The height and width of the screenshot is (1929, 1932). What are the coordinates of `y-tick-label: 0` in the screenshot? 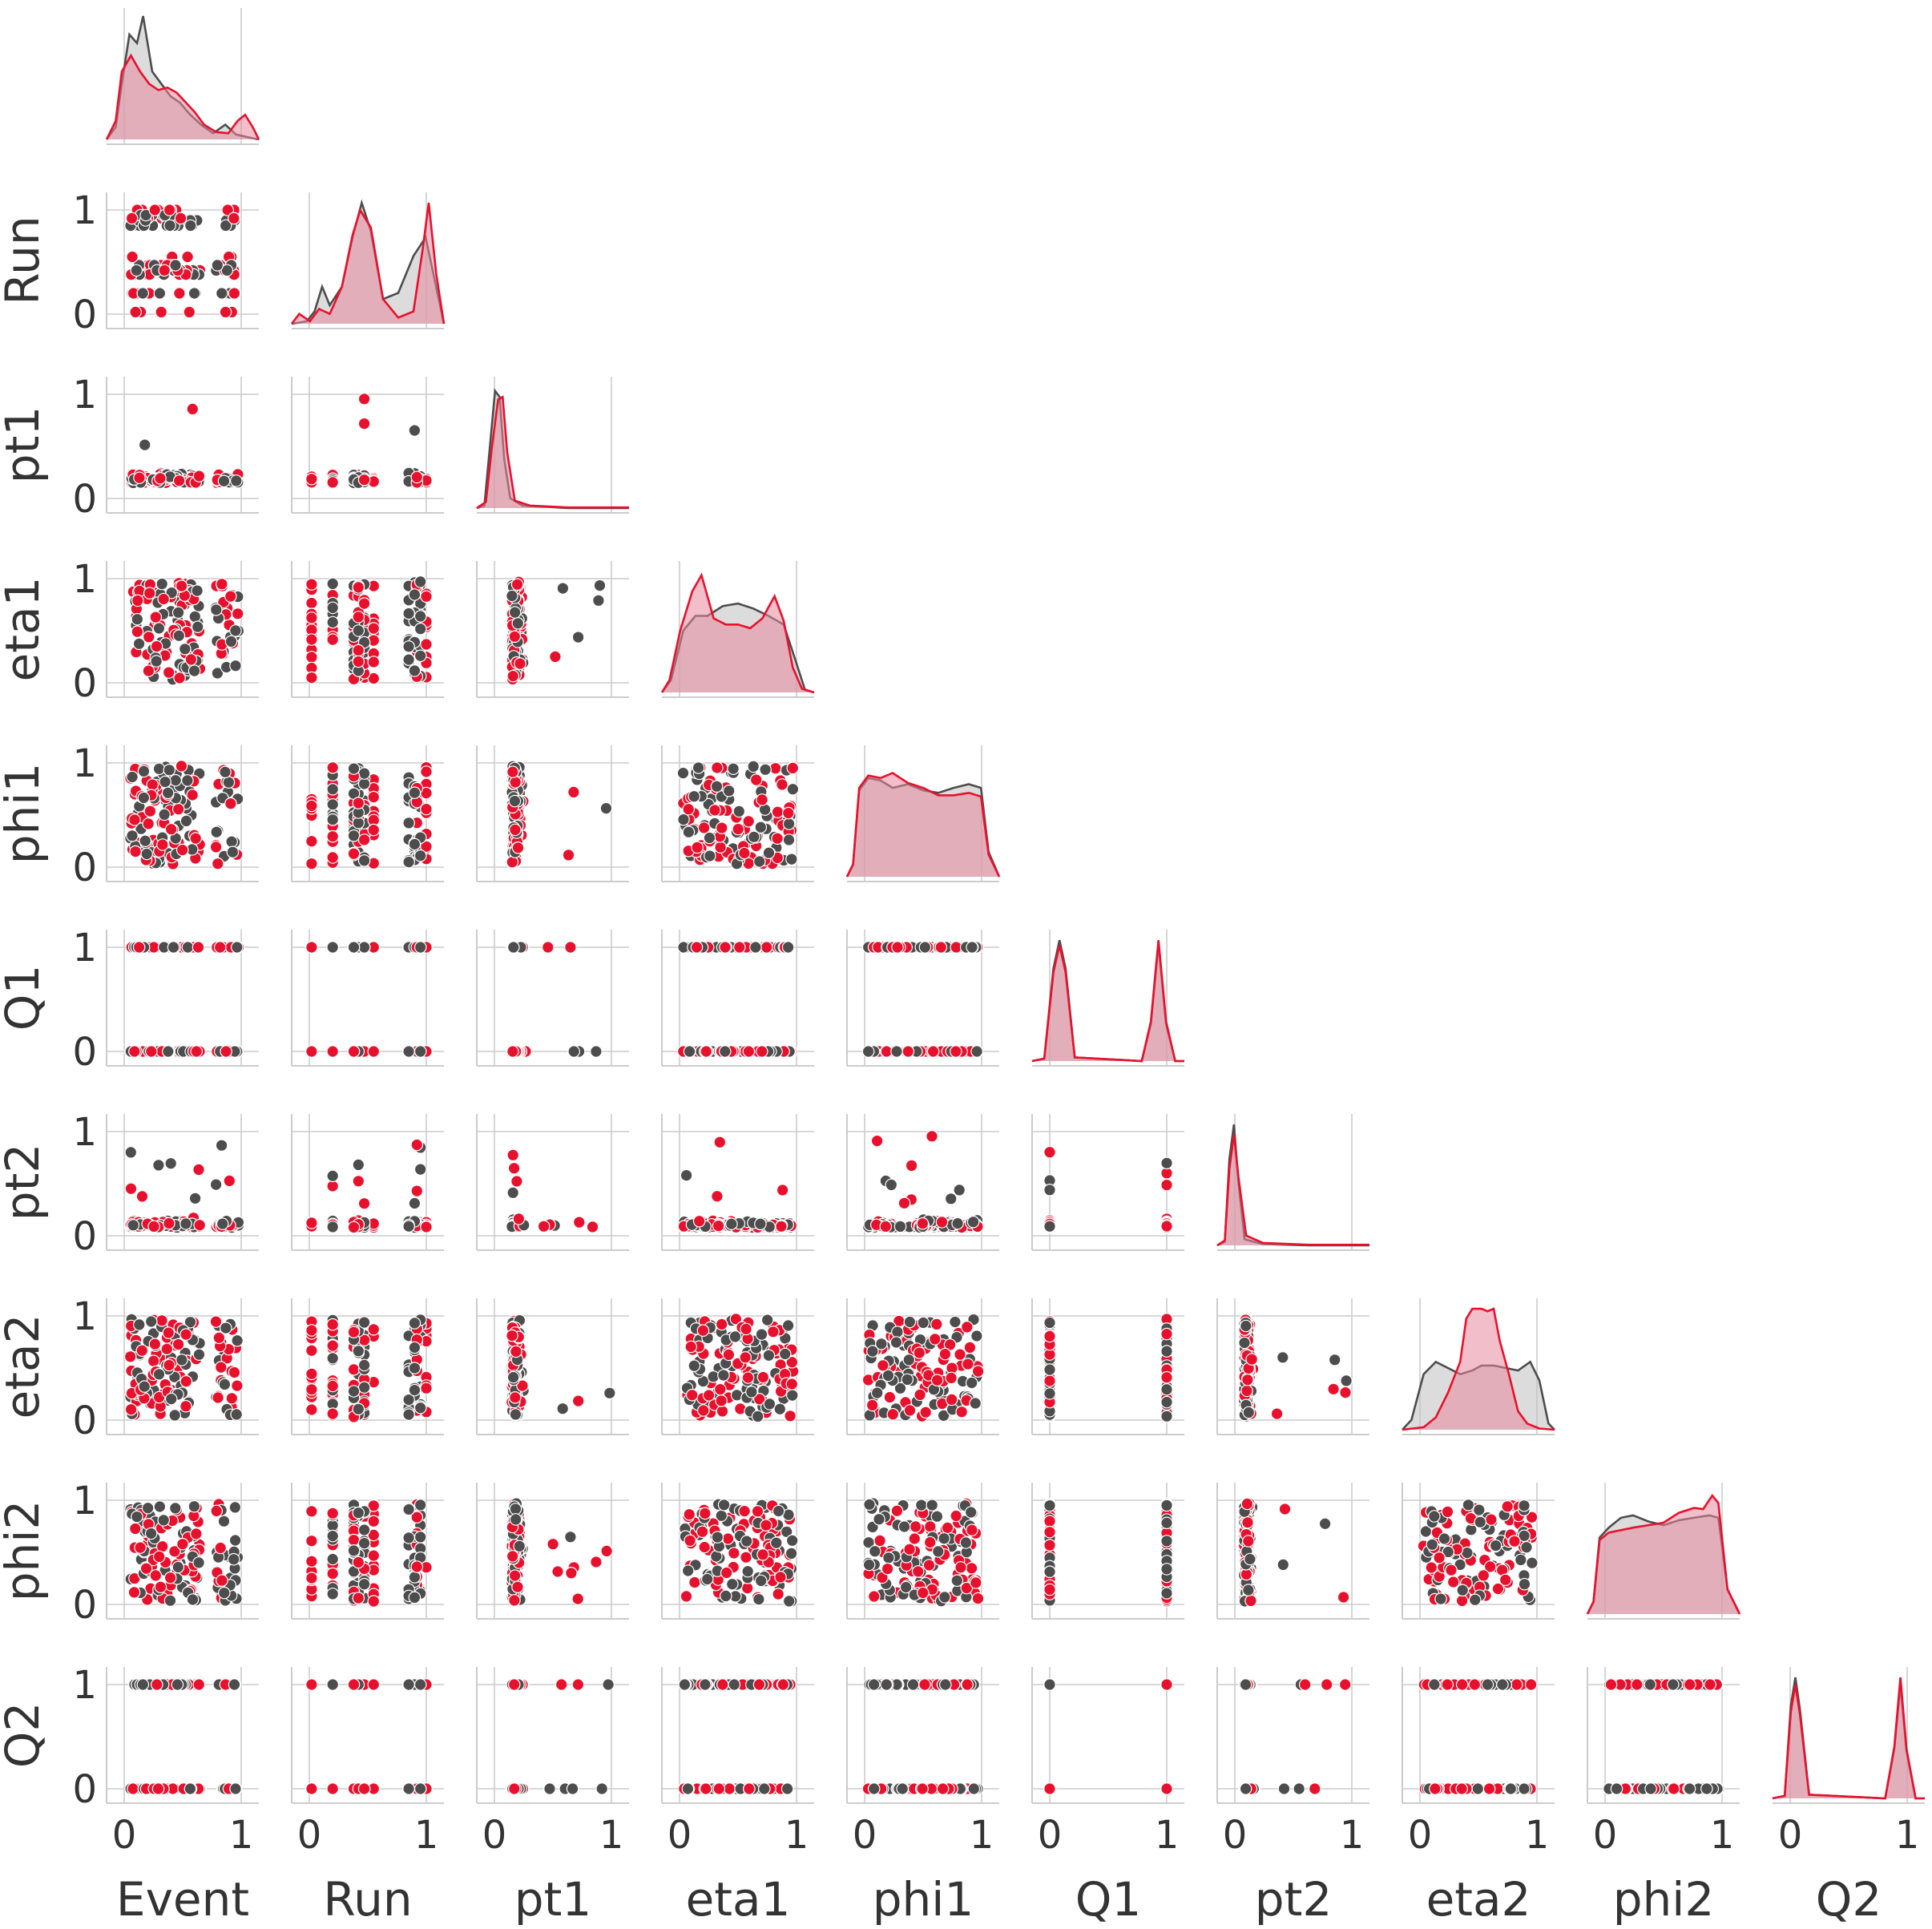 It's located at (84, 1052).